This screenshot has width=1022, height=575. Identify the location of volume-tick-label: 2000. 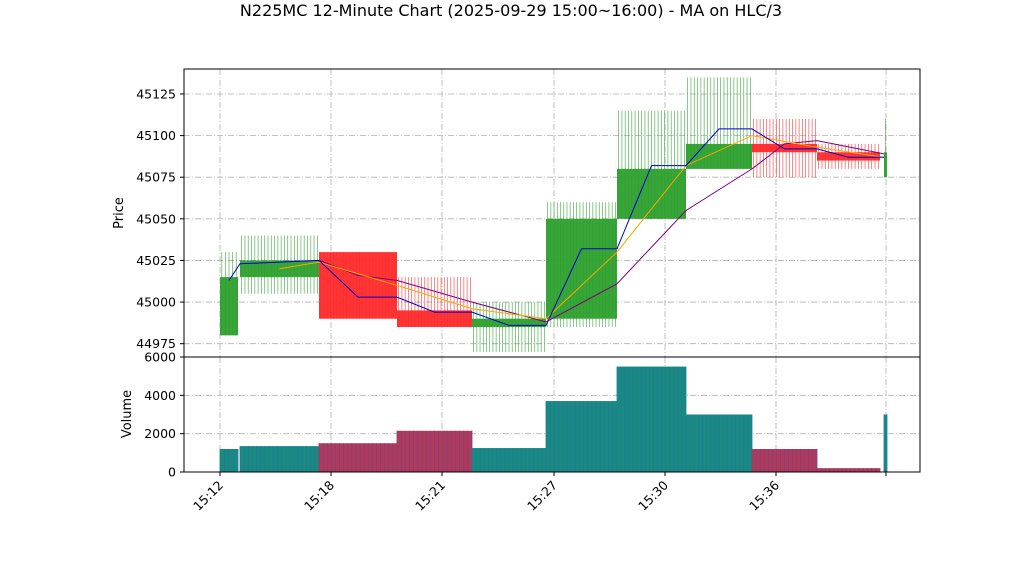
(160, 433).